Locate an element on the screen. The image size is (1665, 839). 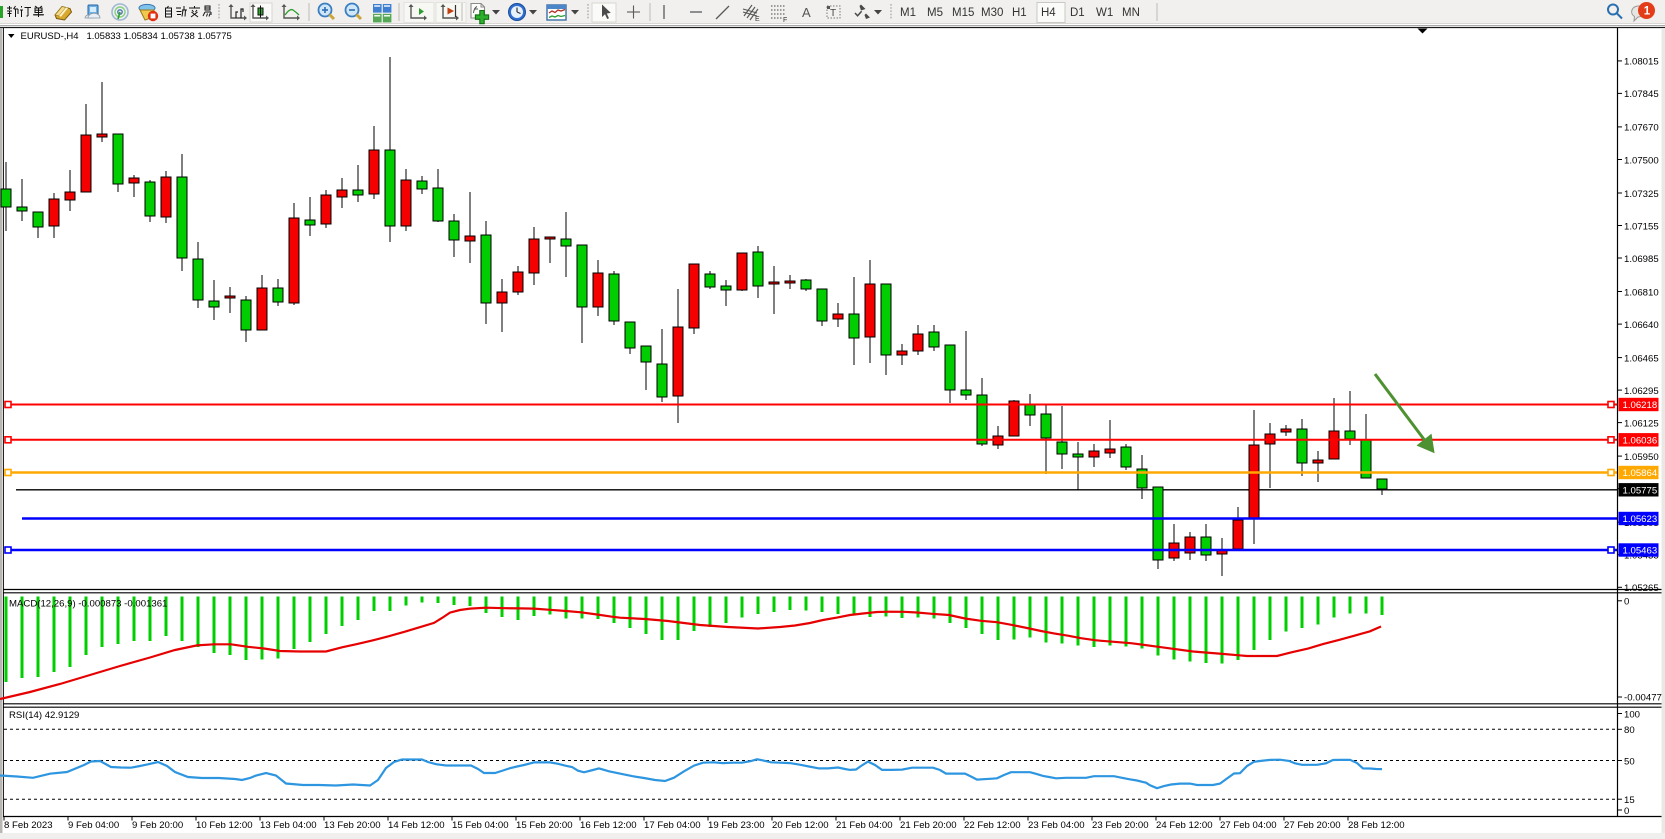
svg-text: 80 is located at coordinates (1629, 730).